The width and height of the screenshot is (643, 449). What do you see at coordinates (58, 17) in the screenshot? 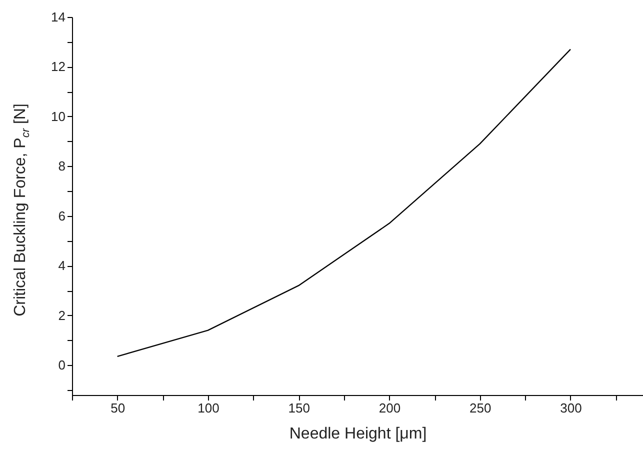
I see `y-tick-label: 14` at bounding box center [58, 17].